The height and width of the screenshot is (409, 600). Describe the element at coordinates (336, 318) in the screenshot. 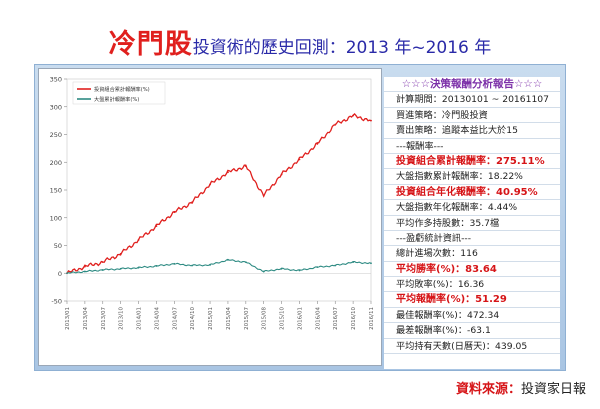

I see `x-tick-label: 2016/07` at that location.